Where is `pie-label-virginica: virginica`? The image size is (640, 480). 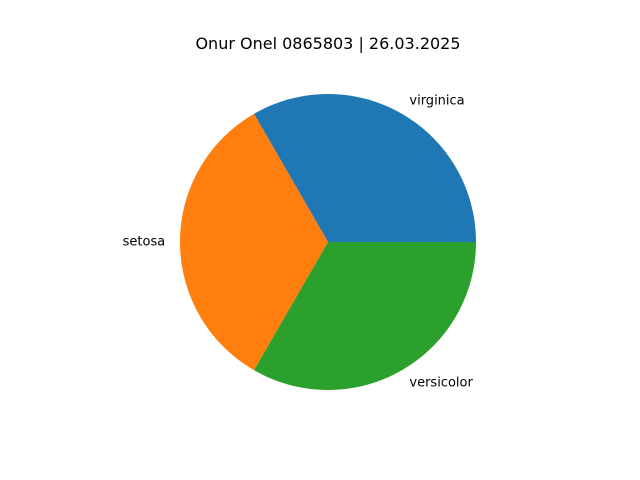
pie-label-virginica: virginica is located at coordinates (436, 101).